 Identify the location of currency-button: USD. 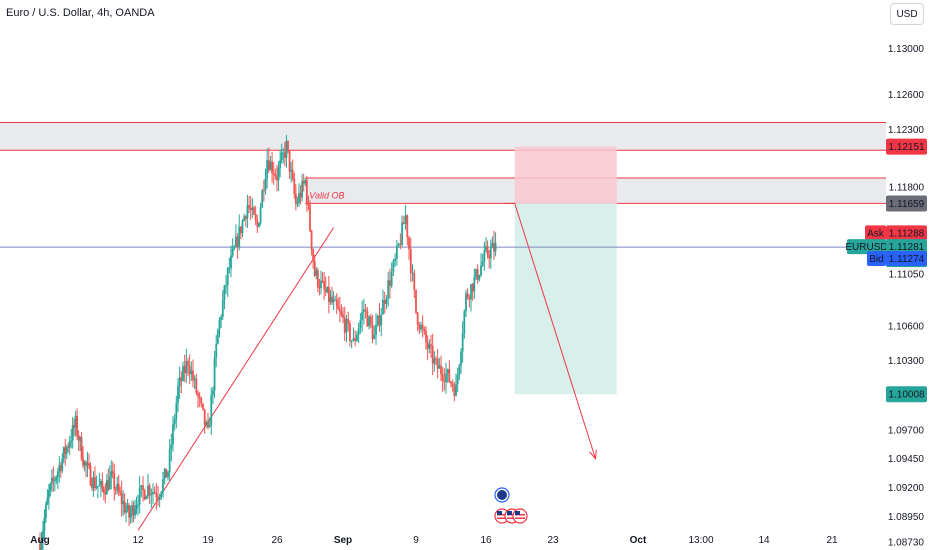
(907, 14).